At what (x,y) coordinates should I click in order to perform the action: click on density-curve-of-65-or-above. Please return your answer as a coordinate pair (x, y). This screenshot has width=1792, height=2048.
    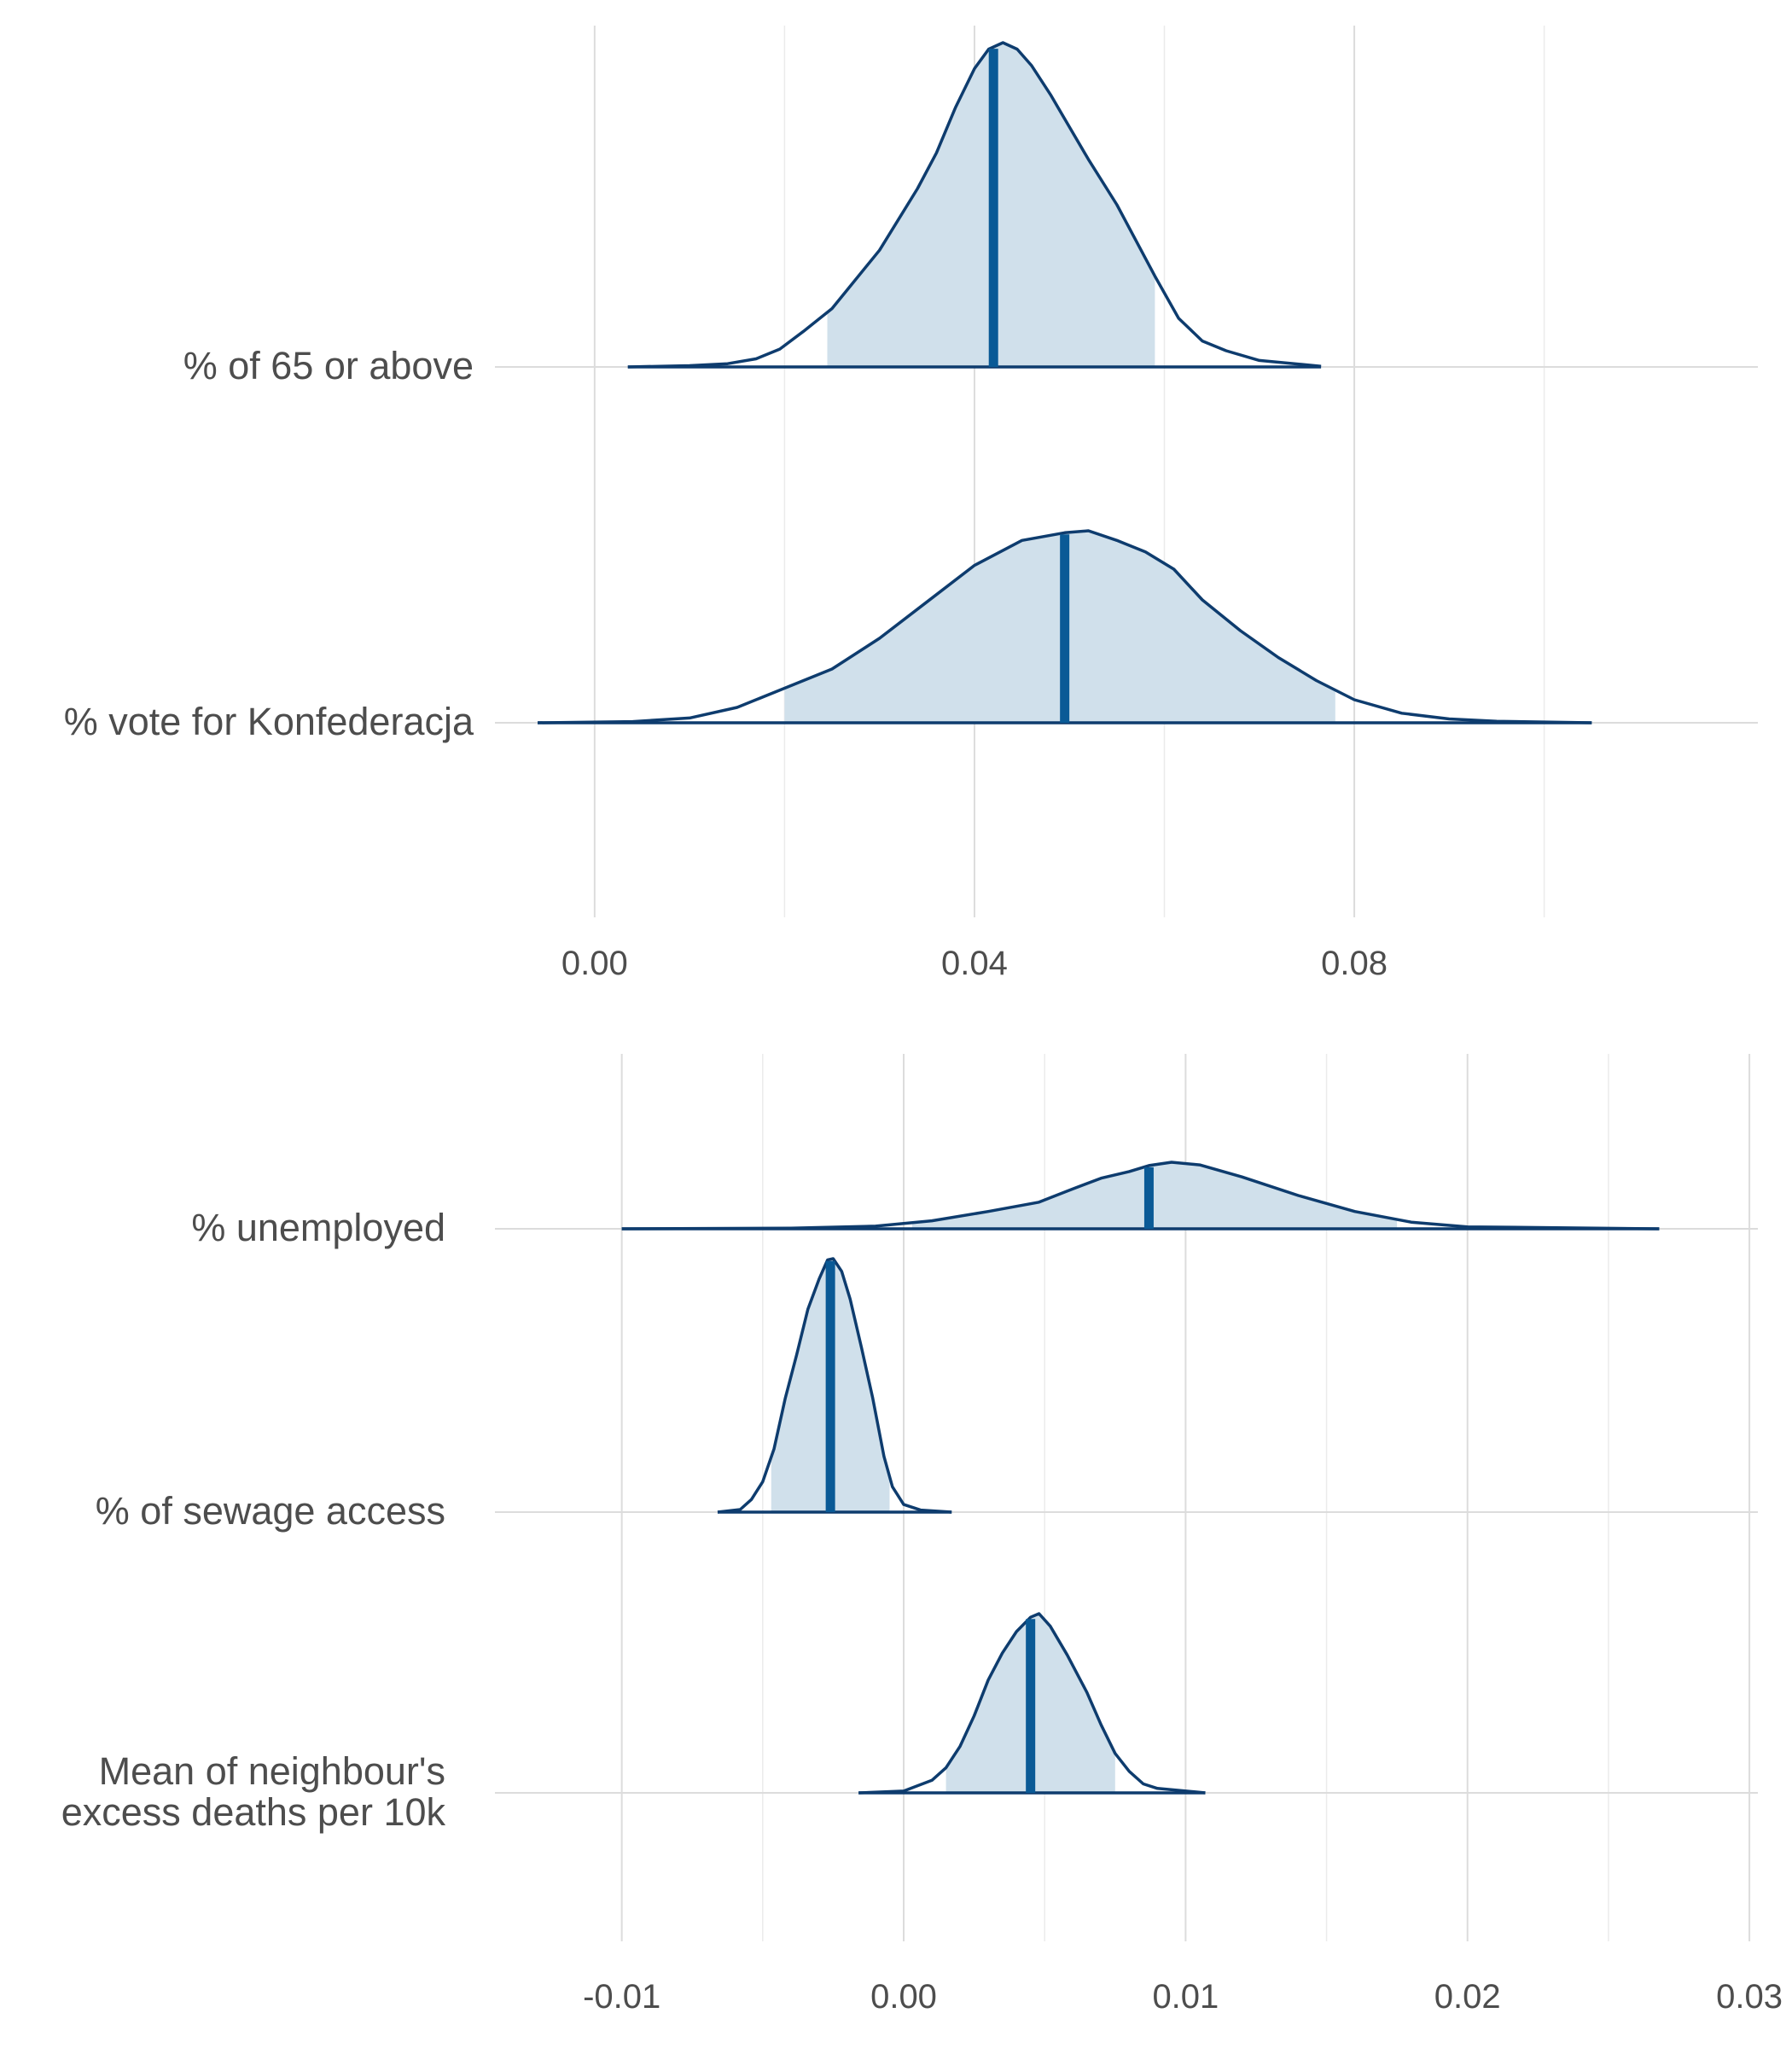
    Looking at the image, I should click on (975, 205).